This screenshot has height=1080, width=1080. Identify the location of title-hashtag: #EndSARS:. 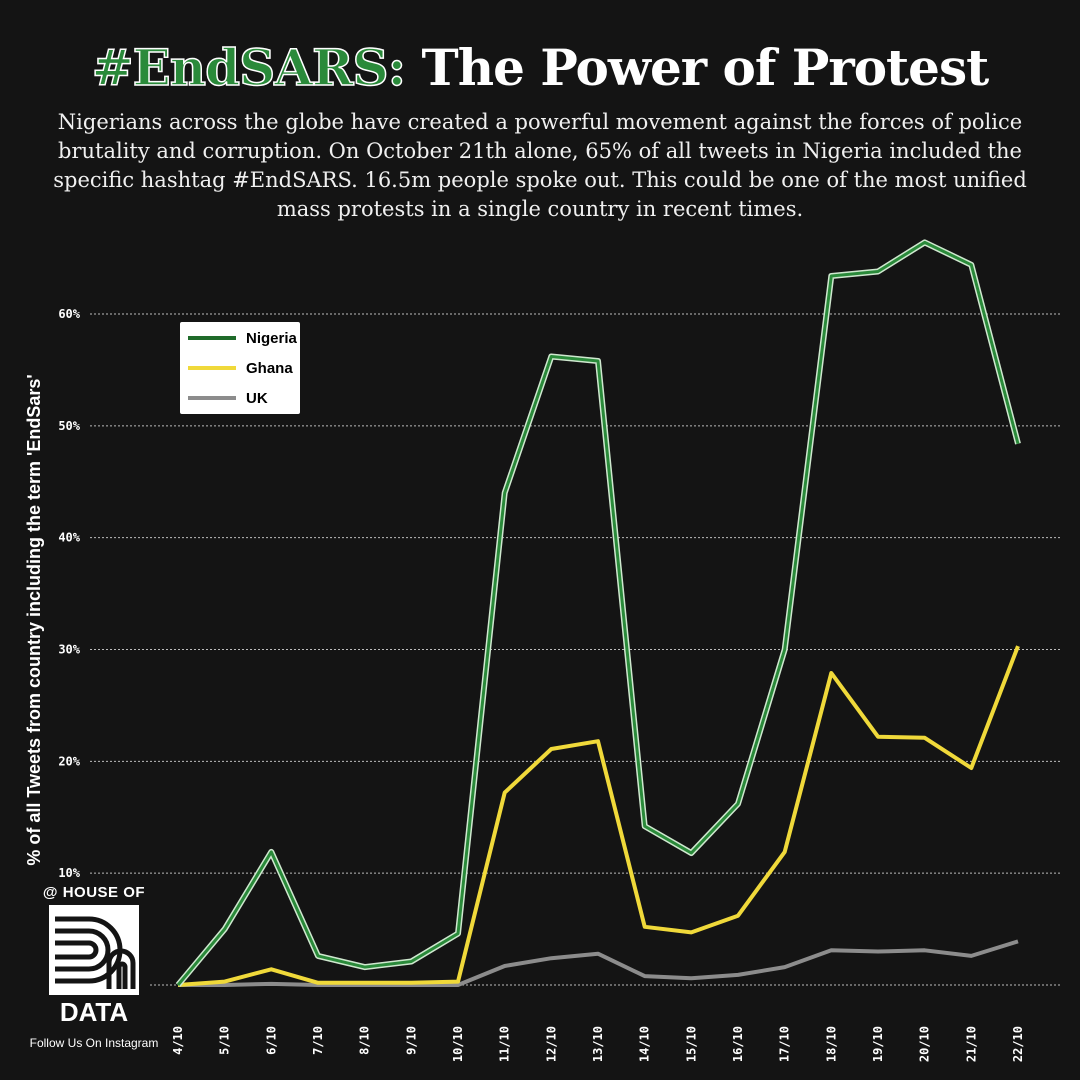
(249, 67).